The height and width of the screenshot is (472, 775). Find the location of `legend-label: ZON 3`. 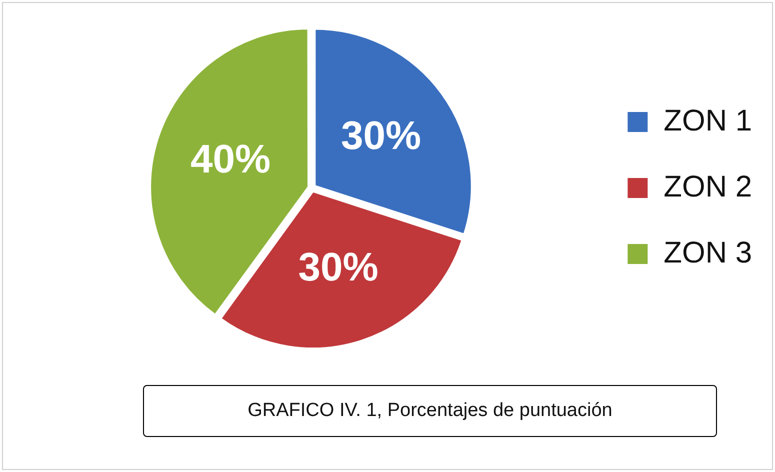

legend-label: ZON 3 is located at coordinates (708, 253).